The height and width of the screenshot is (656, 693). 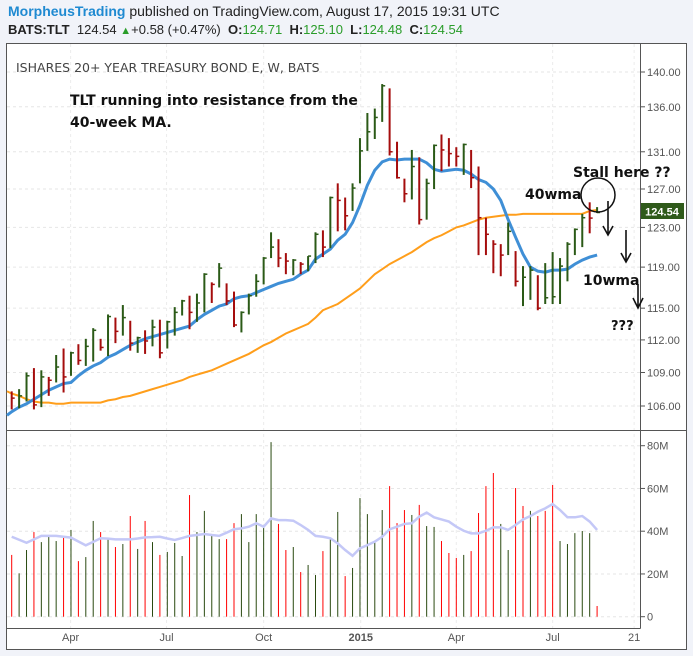 I want to click on low-value: 124.48, so click(x=382, y=29).